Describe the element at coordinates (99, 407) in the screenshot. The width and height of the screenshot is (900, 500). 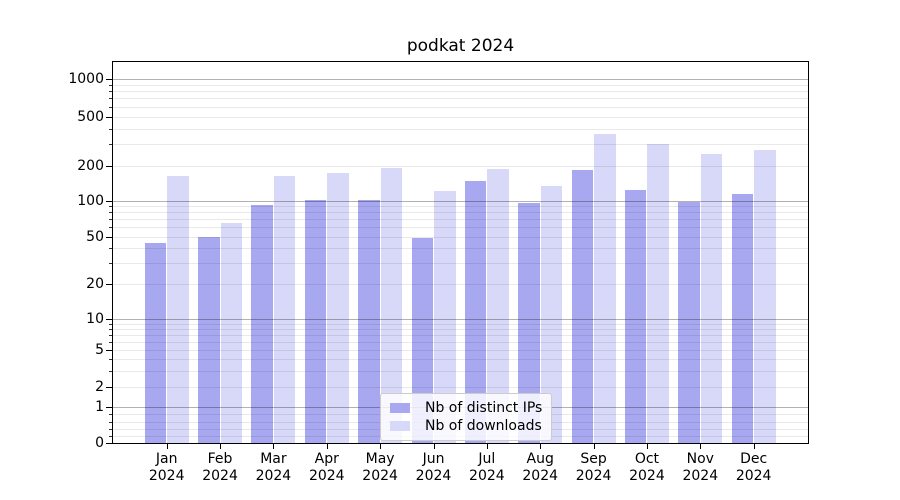
I see `y-tick-label: 1` at that location.